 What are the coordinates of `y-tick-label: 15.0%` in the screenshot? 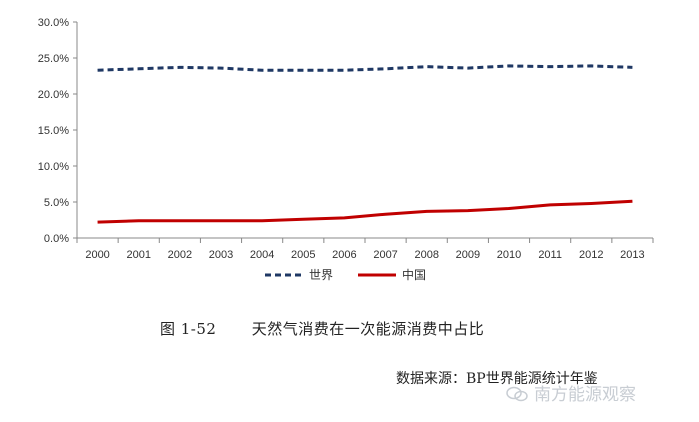 It's located at (53, 131).